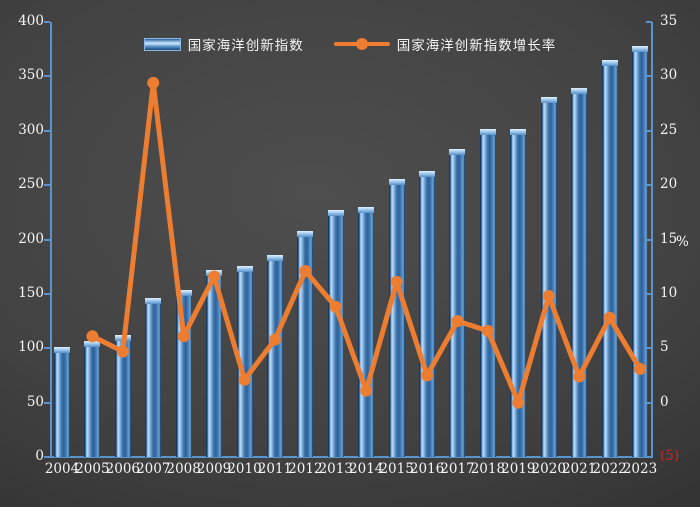 Image resolution: width=700 pixels, height=507 pixels. Describe the element at coordinates (579, 376) in the screenshot. I see `growth-rate-marker-2021` at that location.